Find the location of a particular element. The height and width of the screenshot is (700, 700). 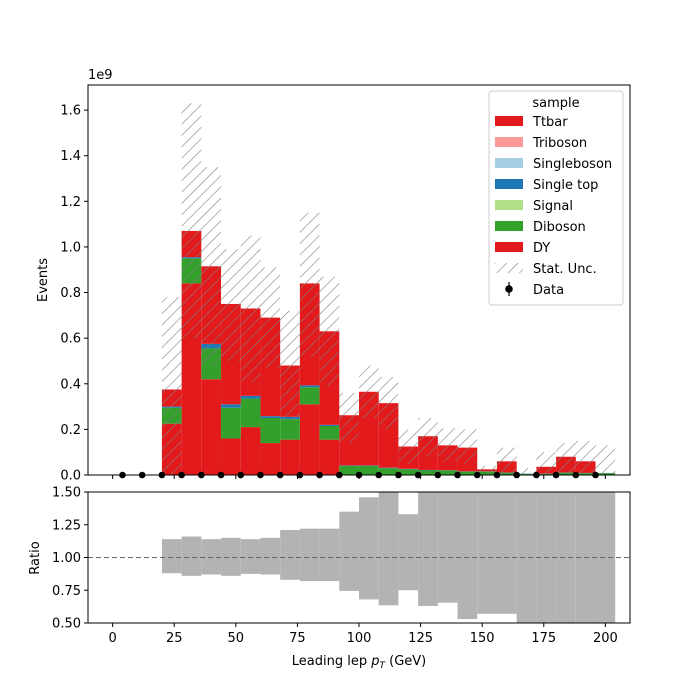

main-y-tick-label-8: 1.6 is located at coordinates (70, 111).